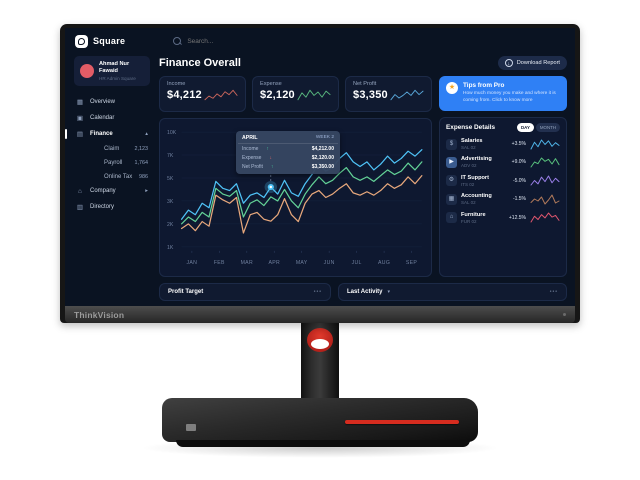 This screenshot has height=480, width=640. Describe the element at coordinates (320, 340) in the screenshot. I see `cable-management-hole` at that location.